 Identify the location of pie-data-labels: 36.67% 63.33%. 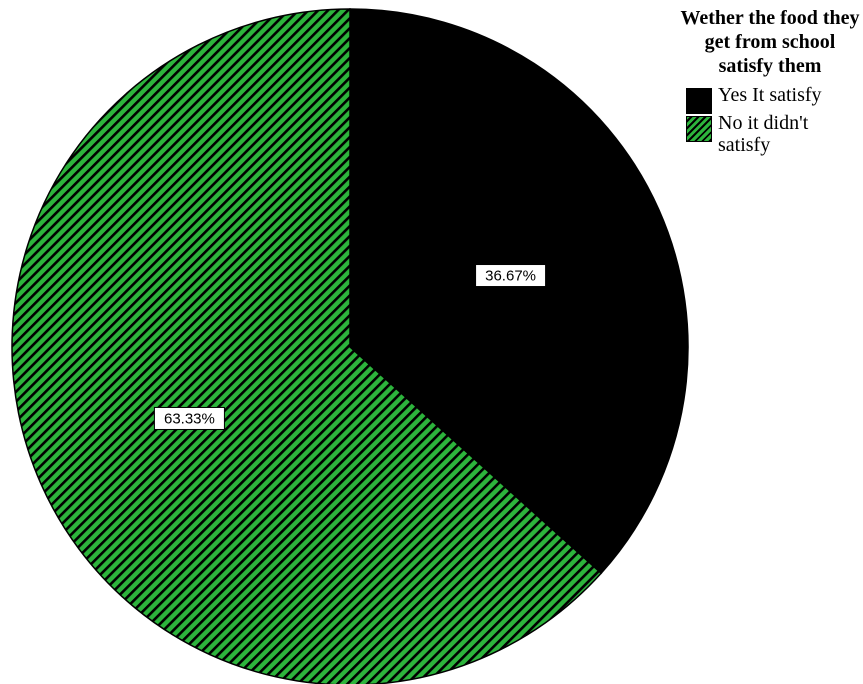
(350, 347).